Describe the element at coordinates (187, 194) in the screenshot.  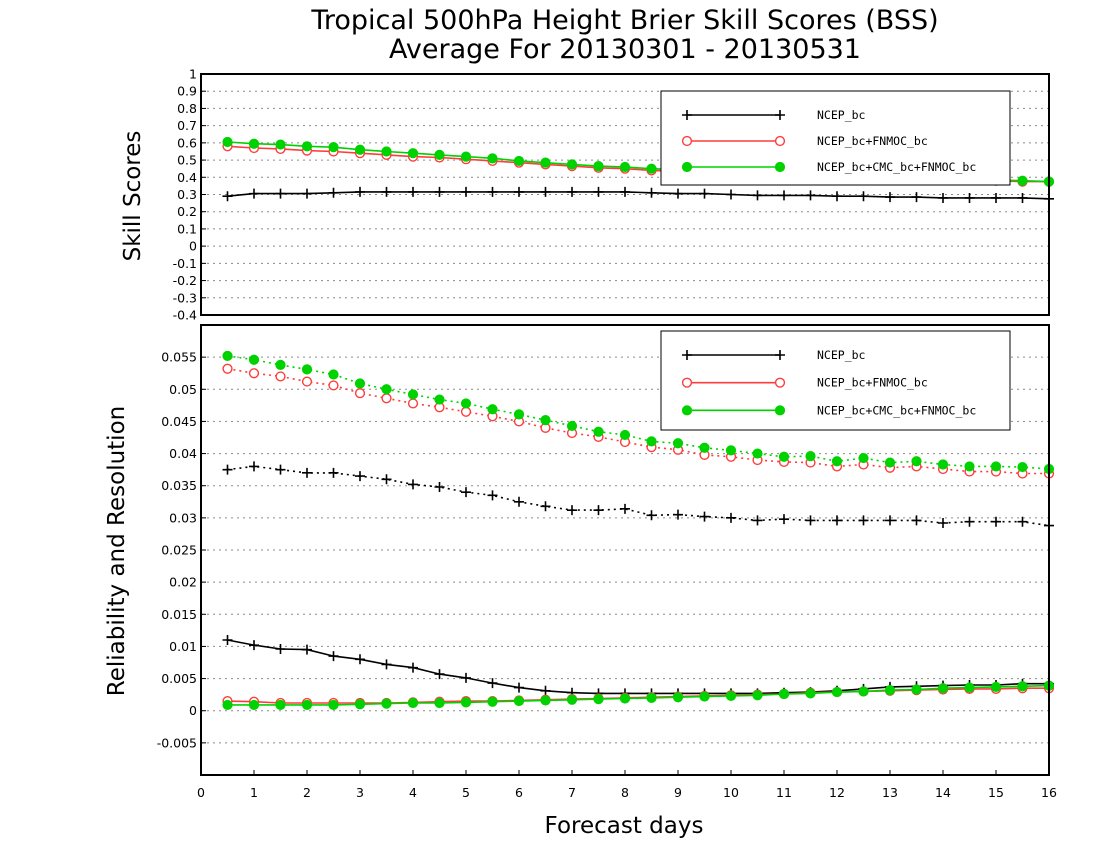
I see `skill-y-tick-label: 0.3` at that location.